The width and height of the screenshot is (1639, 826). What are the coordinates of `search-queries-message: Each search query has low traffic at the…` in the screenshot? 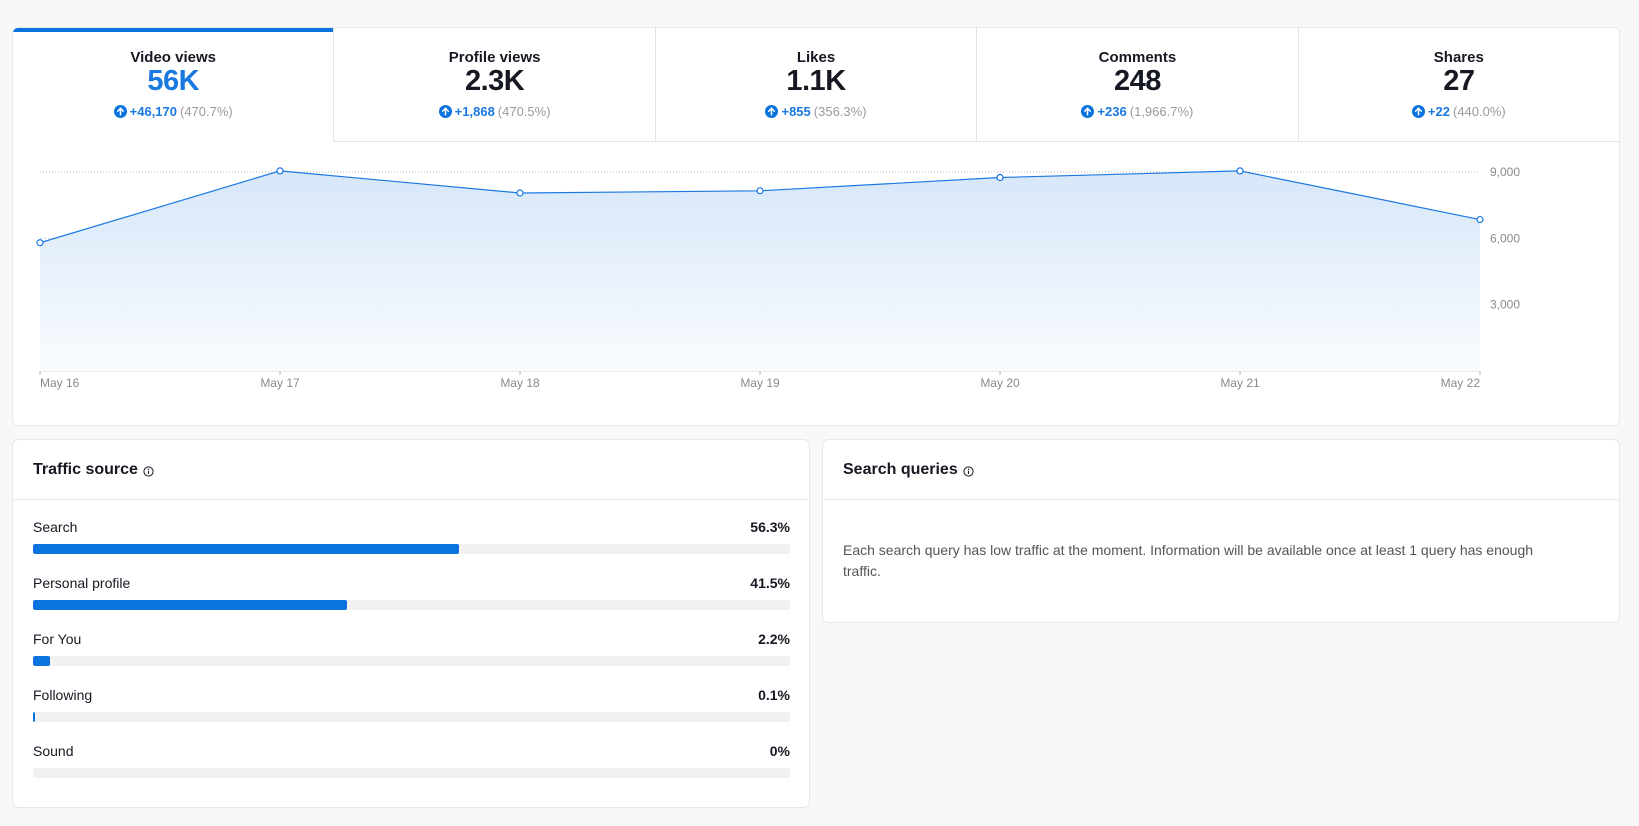 It's located at (1188, 560).